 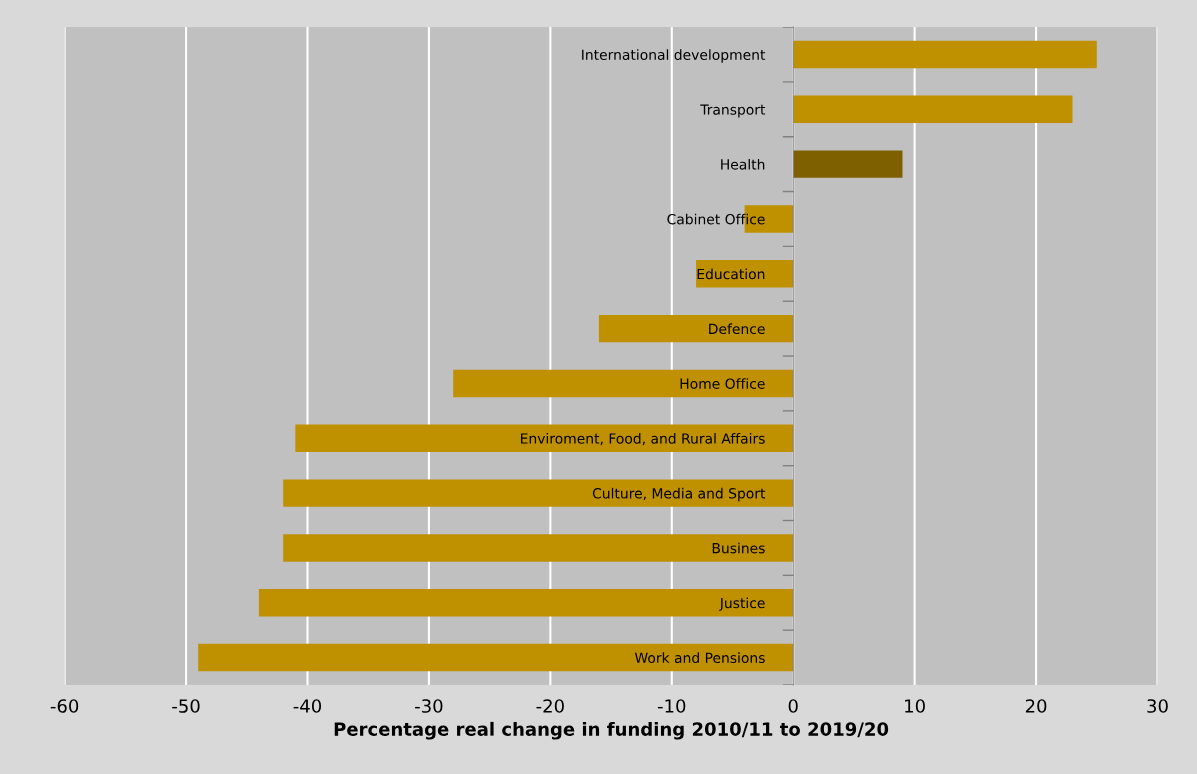 What do you see at coordinates (186, 706) in the screenshot?
I see `x-tick-label: -50` at bounding box center [186, 706].